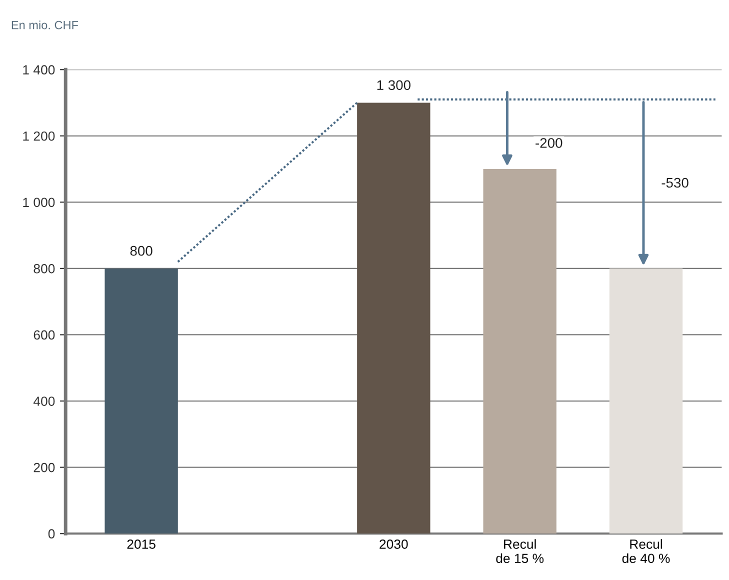 This screenshot has width=729, height=580. Describe the element at coordinates (394, 544) in the screenshot. I see `x-tick-label: 2030` at that location.